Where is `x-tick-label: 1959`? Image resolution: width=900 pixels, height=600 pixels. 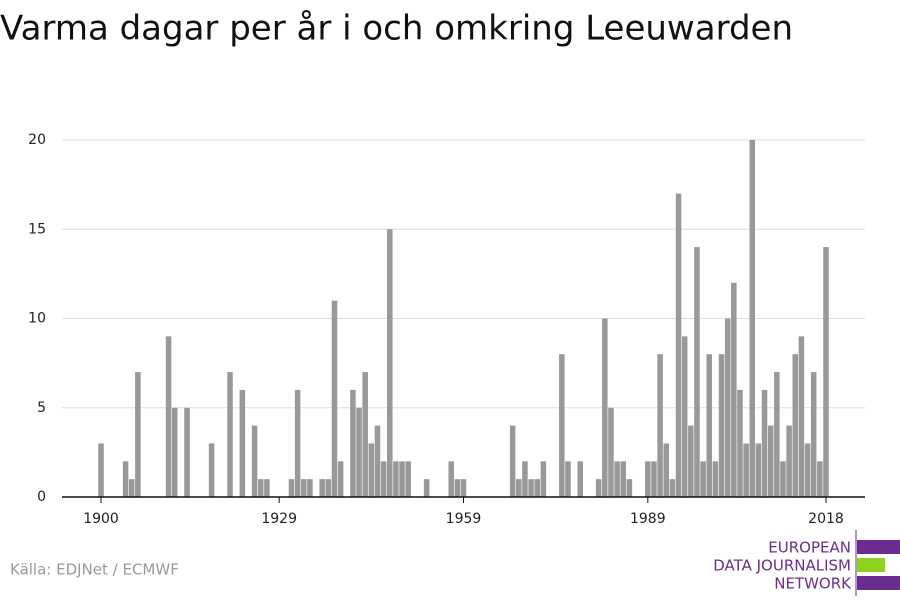 x-tick-label: 1959 is located at coordinates (464, 519).